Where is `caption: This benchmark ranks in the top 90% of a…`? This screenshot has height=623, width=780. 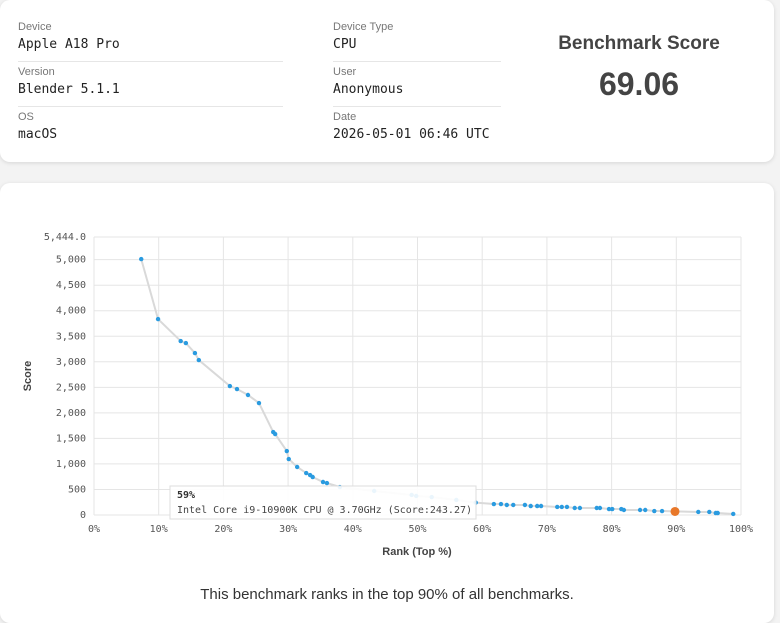 caption: This benchmark ranks in the top 90% of a… is located at coordinates (387, 594).